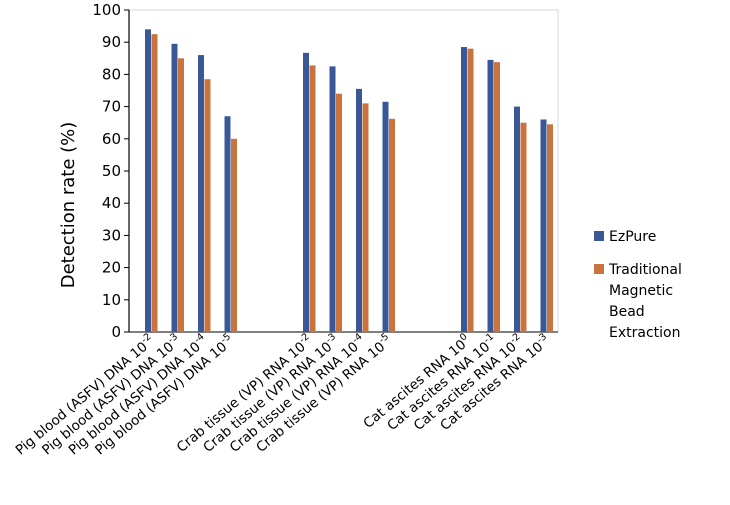  I want to click on y-tick-label: 90, so click(111, 42).